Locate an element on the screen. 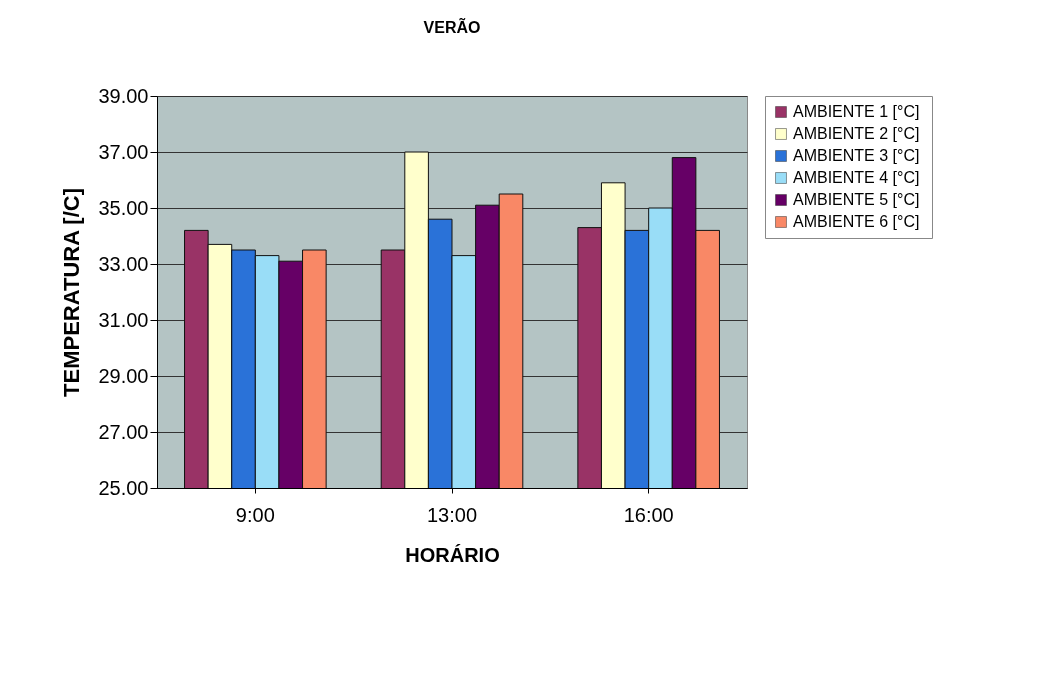 The image size is (1049, 679). y-tick-label: 33.00 is located at coordinates (123, 263).